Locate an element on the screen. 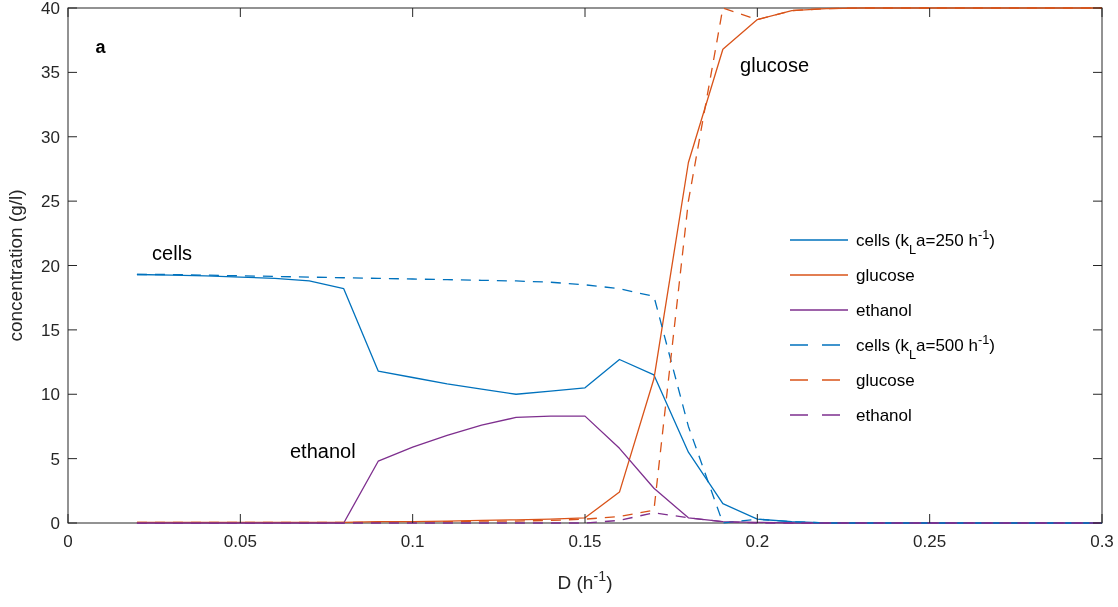 Image resolution: width=1118 pixels, height=607 pixels. y-tick-label: 20 is located at coordinates (50, 266).